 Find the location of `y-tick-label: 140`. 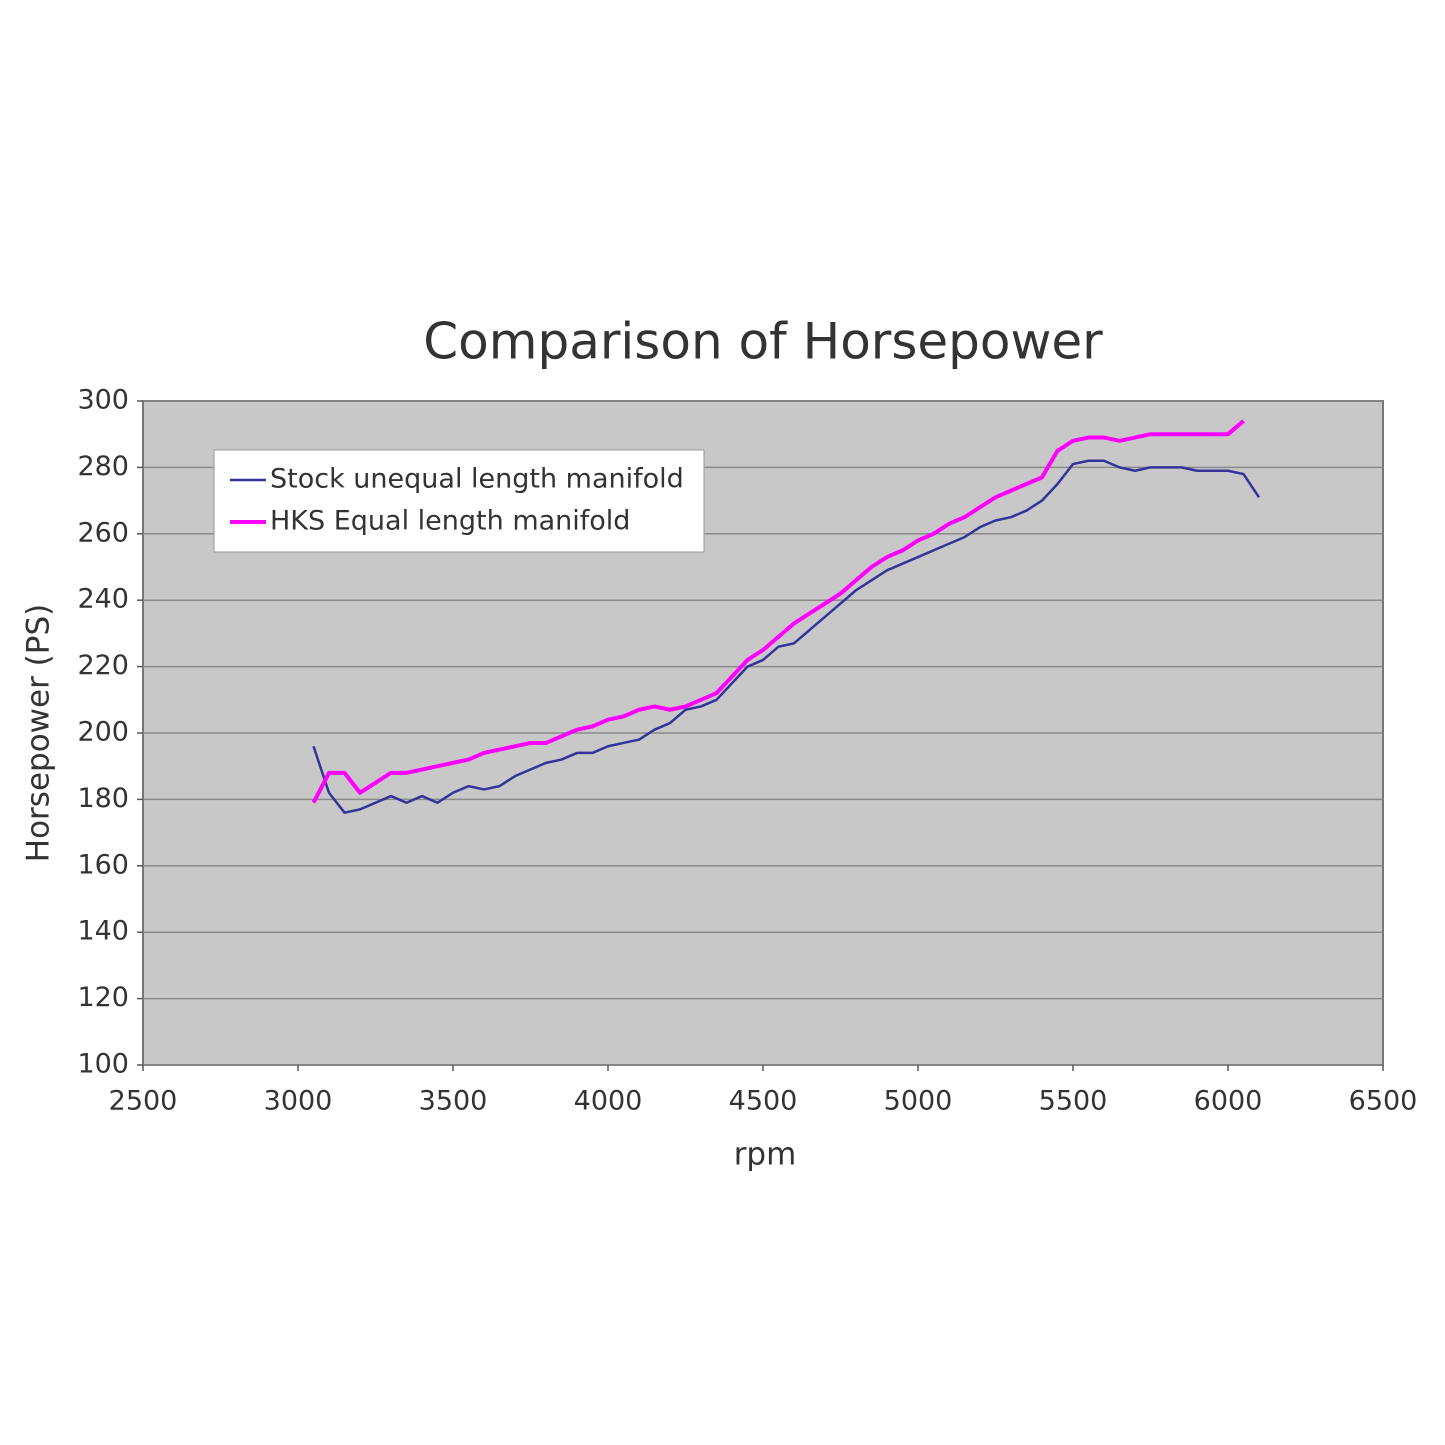

y-tick-label: 140 is located at coordinates (103, 931).